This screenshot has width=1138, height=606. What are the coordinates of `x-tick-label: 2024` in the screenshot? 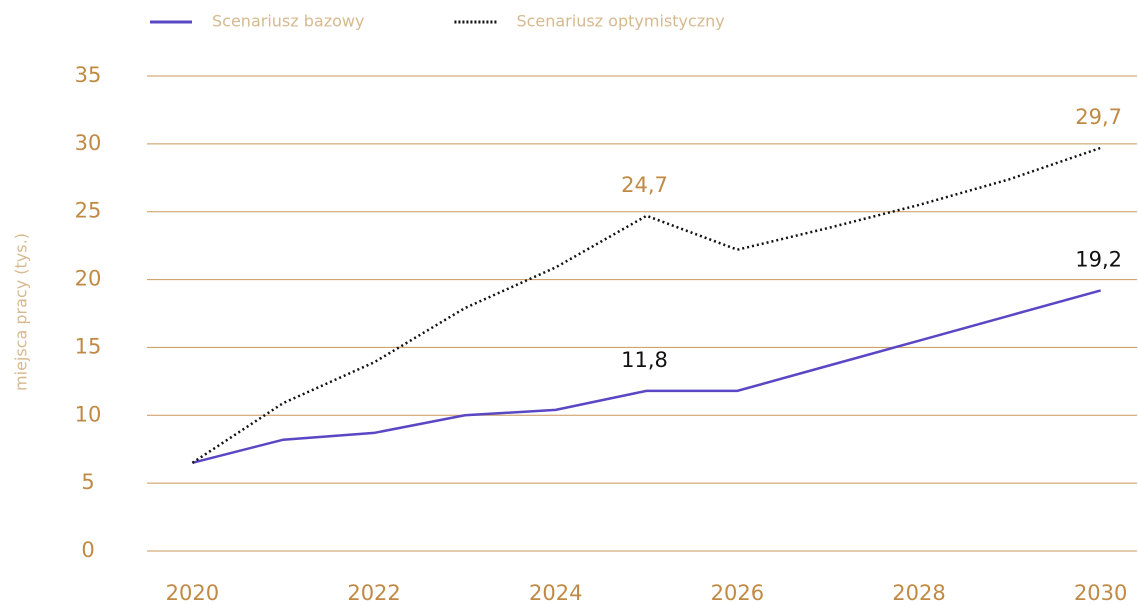 It's located at (555, 593).